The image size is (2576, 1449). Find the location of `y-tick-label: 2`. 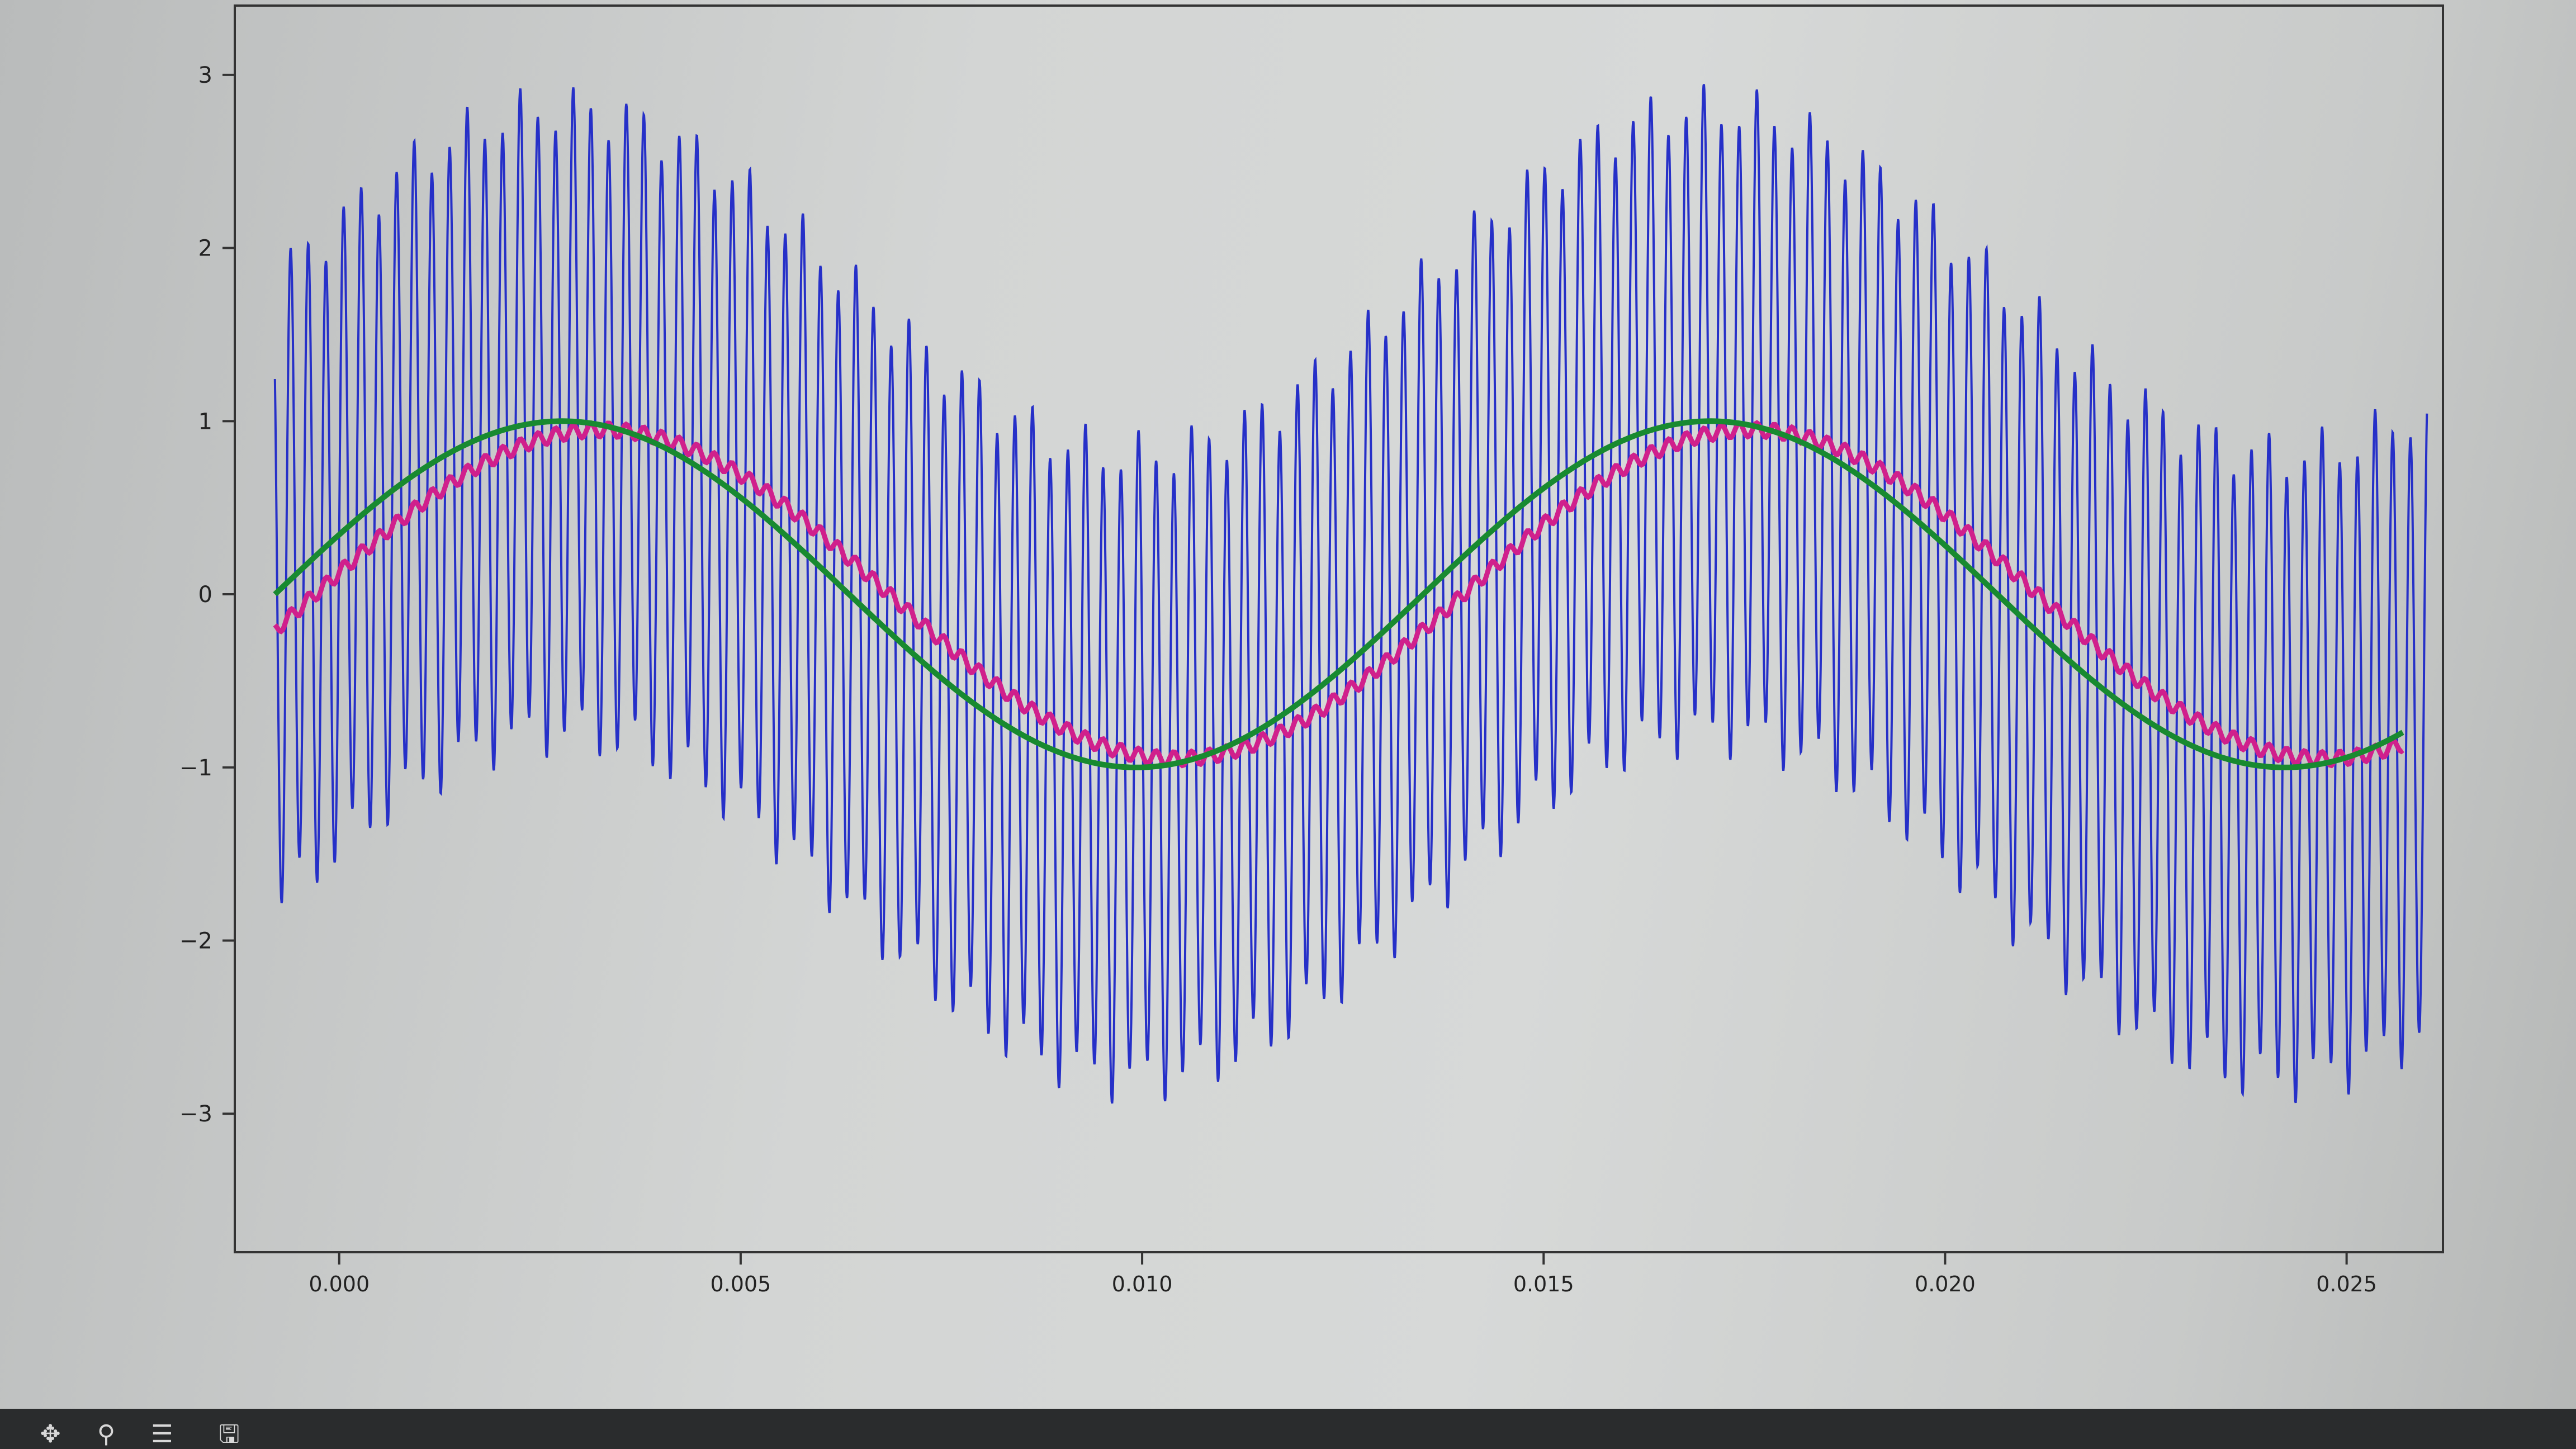

y-tick-label: 2 is located at coordinates (205, 249).